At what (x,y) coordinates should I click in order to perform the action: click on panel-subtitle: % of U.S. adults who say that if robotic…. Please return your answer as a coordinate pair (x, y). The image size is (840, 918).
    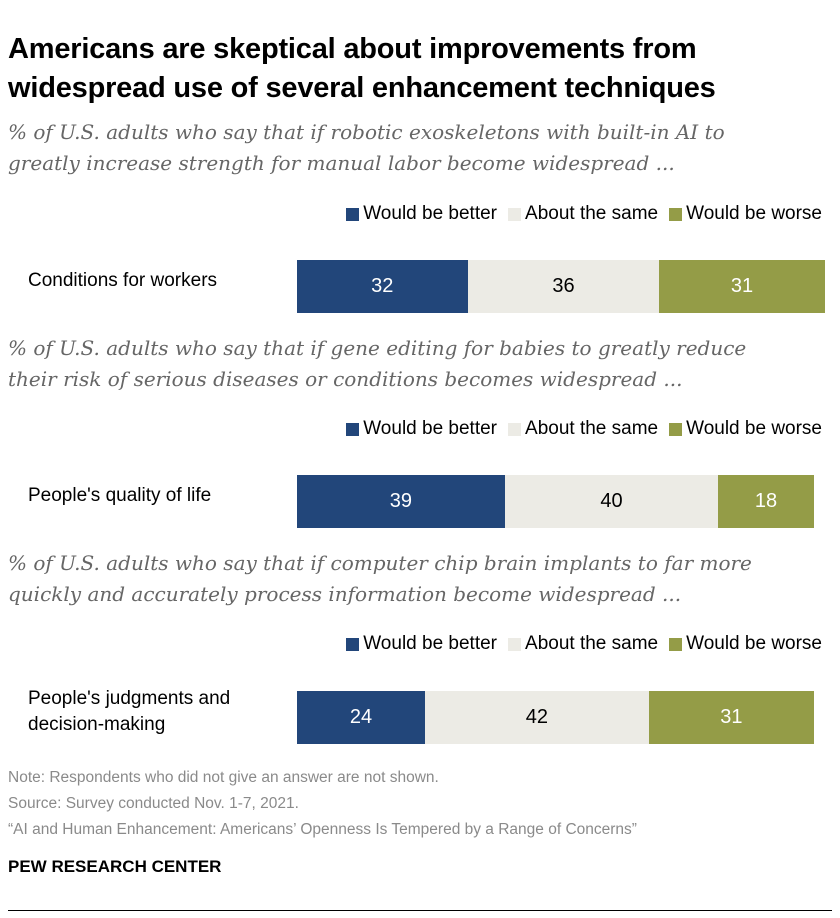
    Looking at the image, I should click on (366, 148).